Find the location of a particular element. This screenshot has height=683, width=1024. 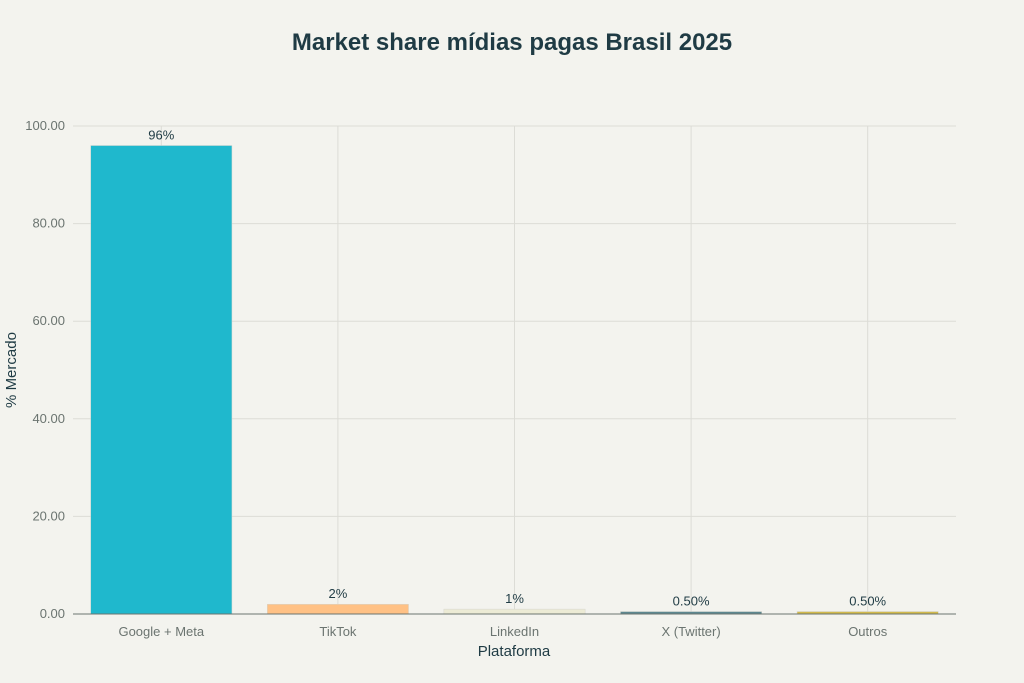

y-tick-label: 0.00 is located at coordinates (52, 613).